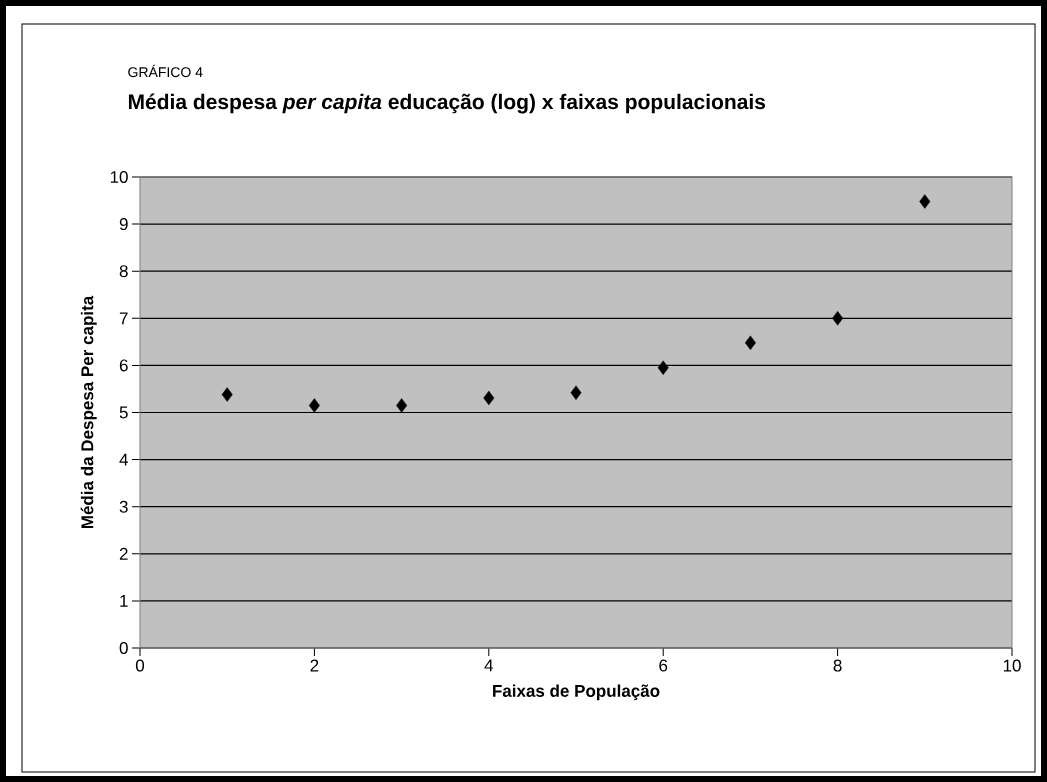 This screenshot has width=1047, height=782. I want to click on x-tick-label: 6, so click(663, 665).